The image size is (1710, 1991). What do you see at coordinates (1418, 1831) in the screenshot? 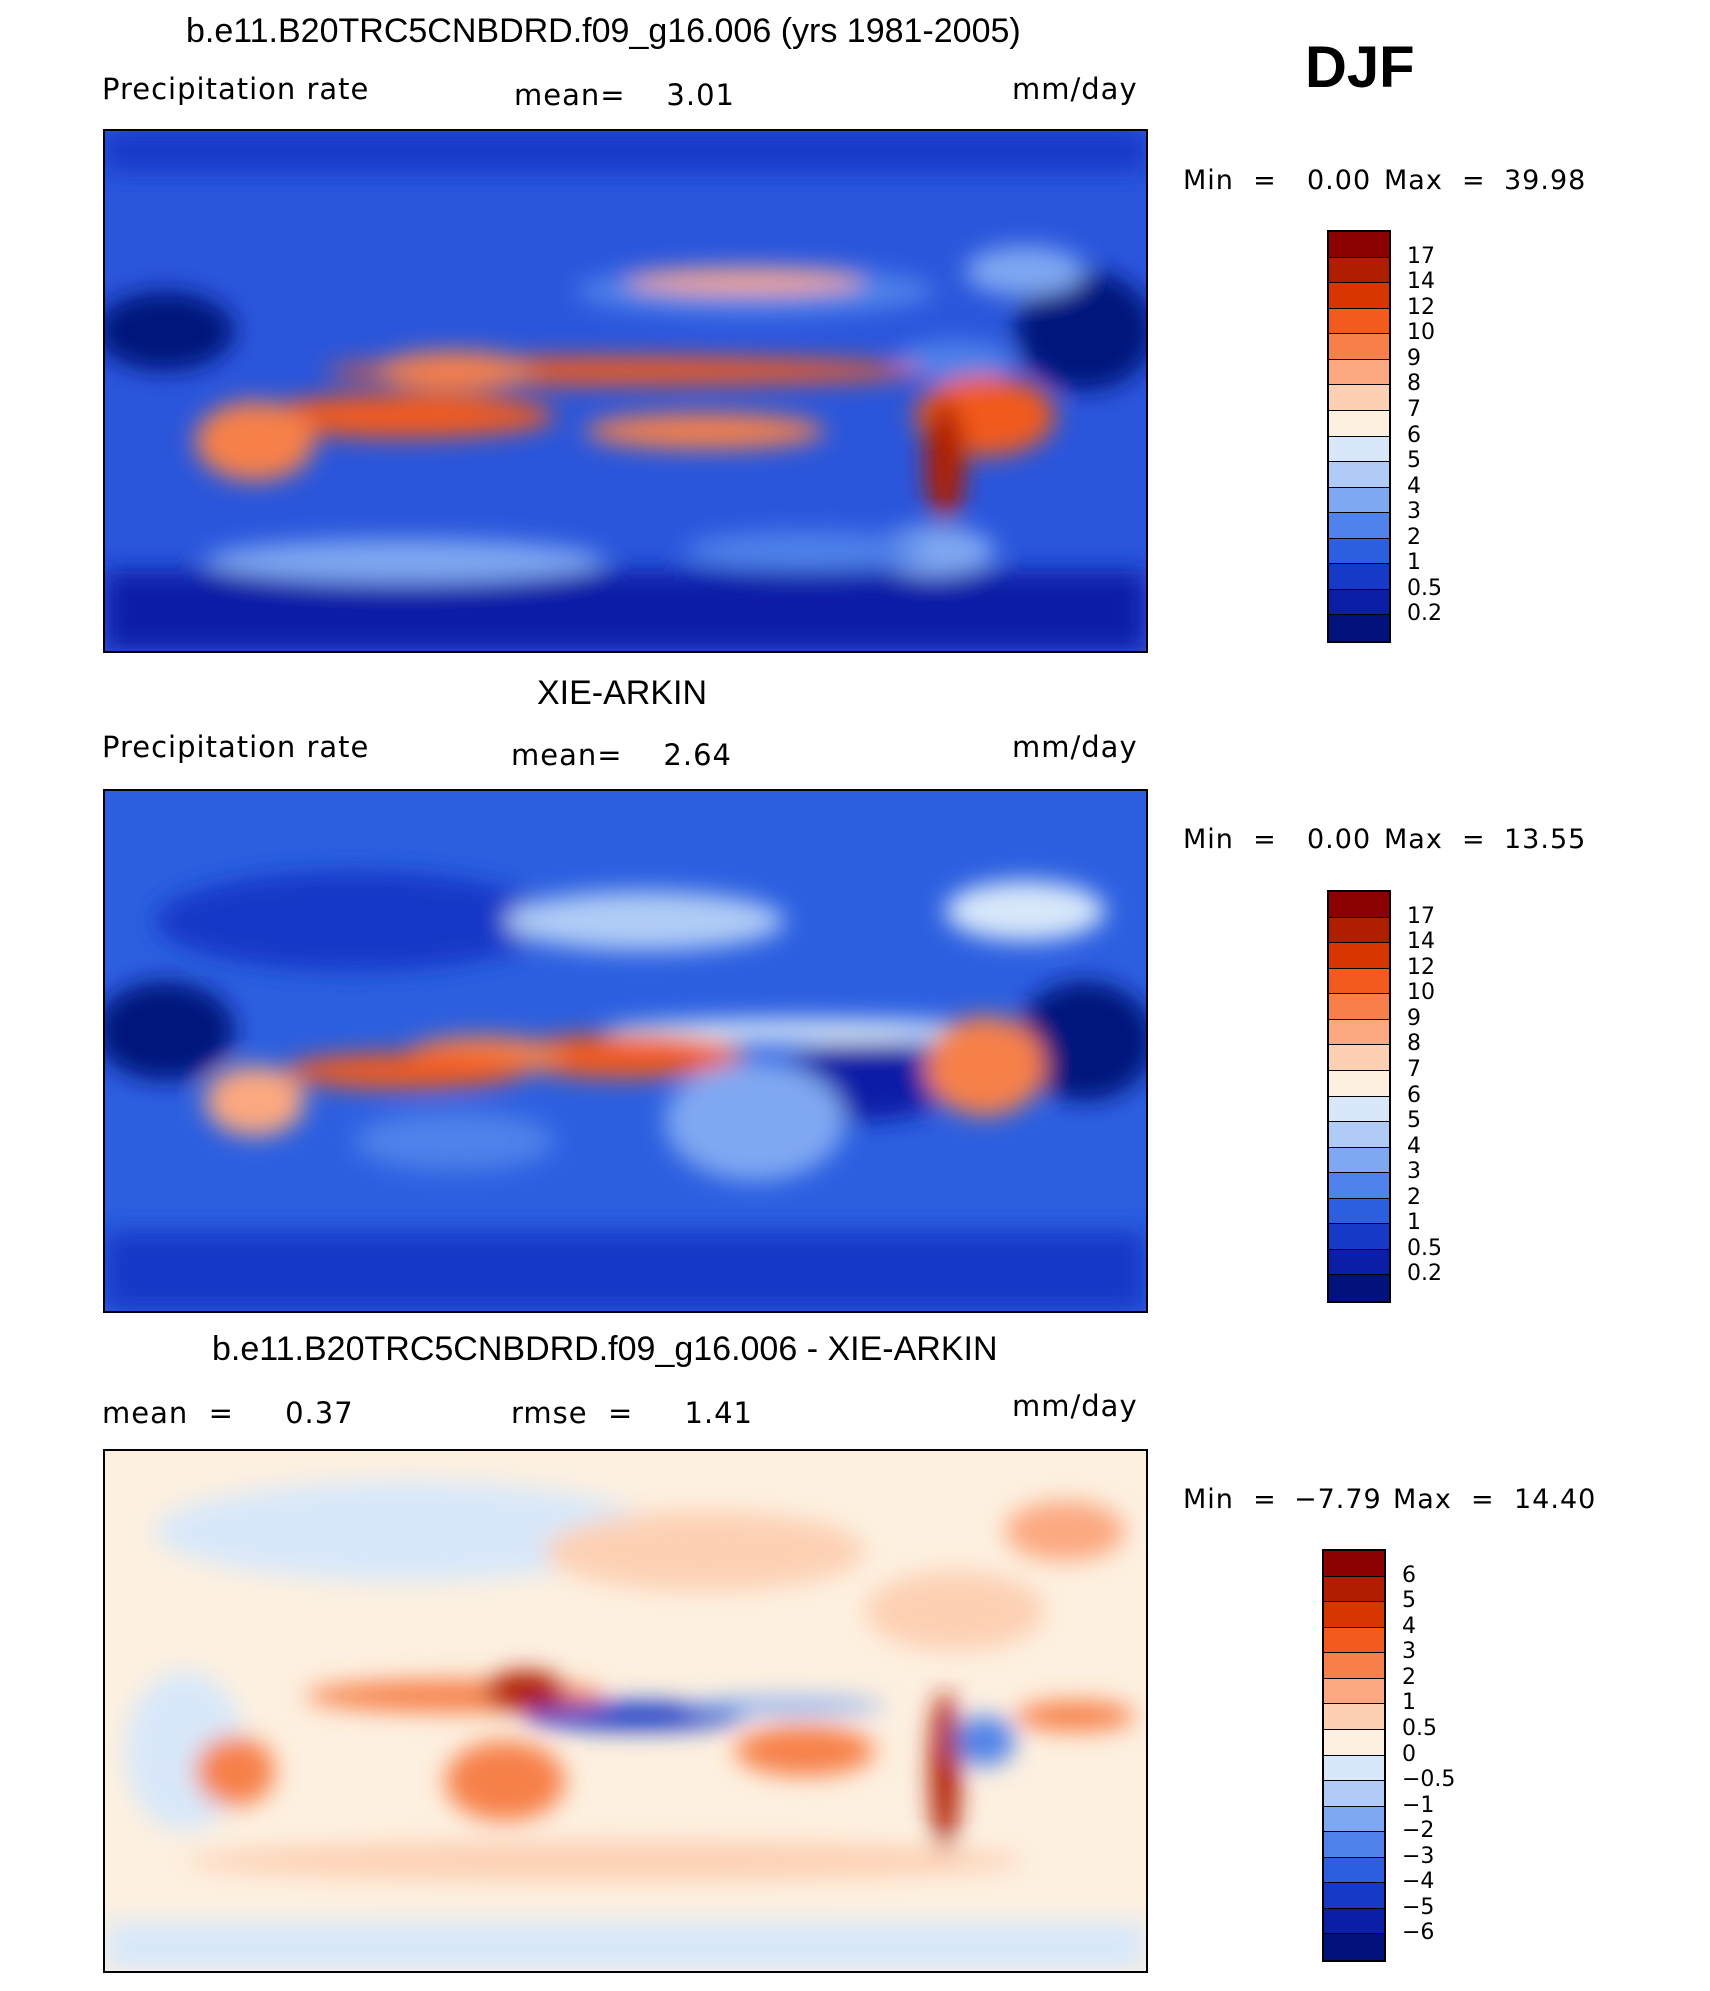
I see `colorbar-tick-label: −2` at bounding box center [1418, 1831].